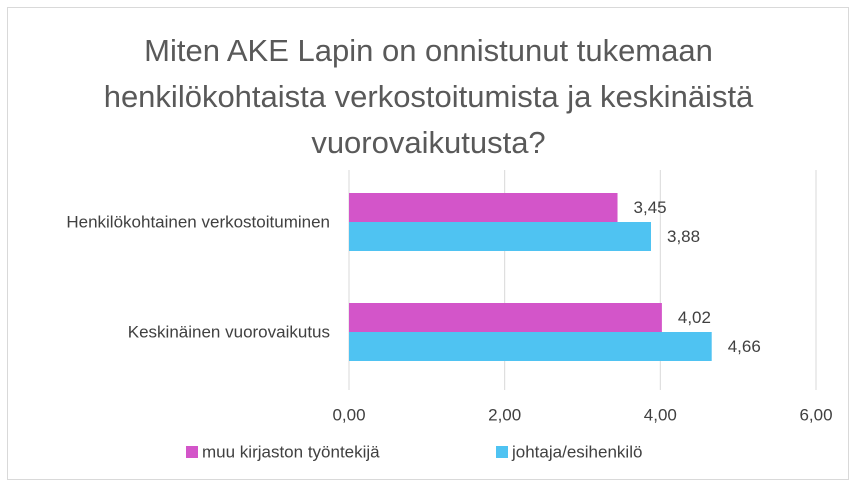 This screenshot has height=487, width=857. I want to click on data-label: 3,45, so click(650, 207).